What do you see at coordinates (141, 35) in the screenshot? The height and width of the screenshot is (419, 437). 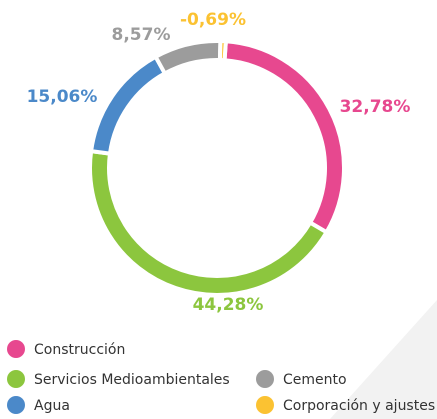 I see `value-label: 8,57%` at bounding box center [141, 35].